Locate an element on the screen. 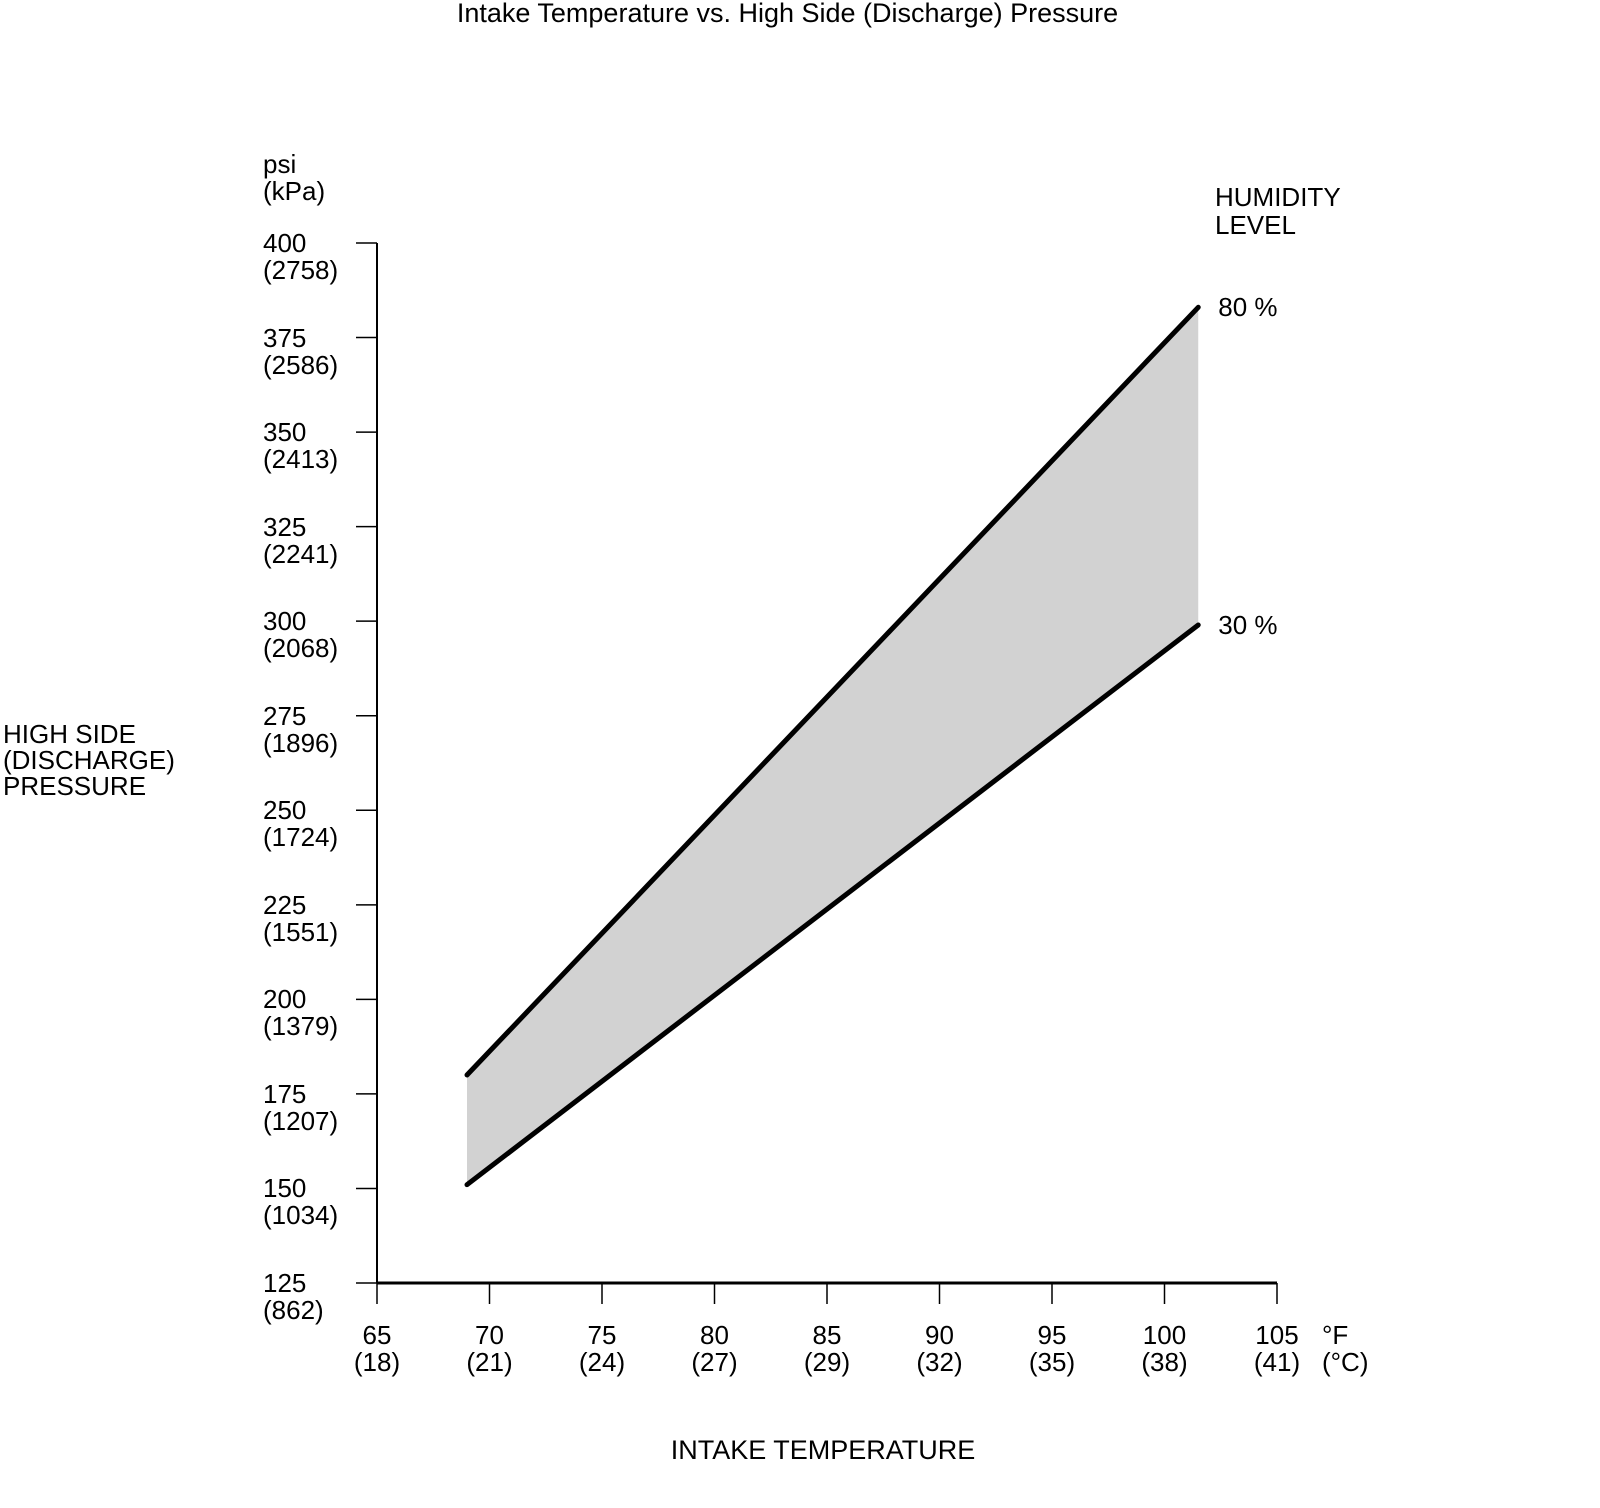  x-tick-label-primary: 65 is located at coordinates (377, 1335).